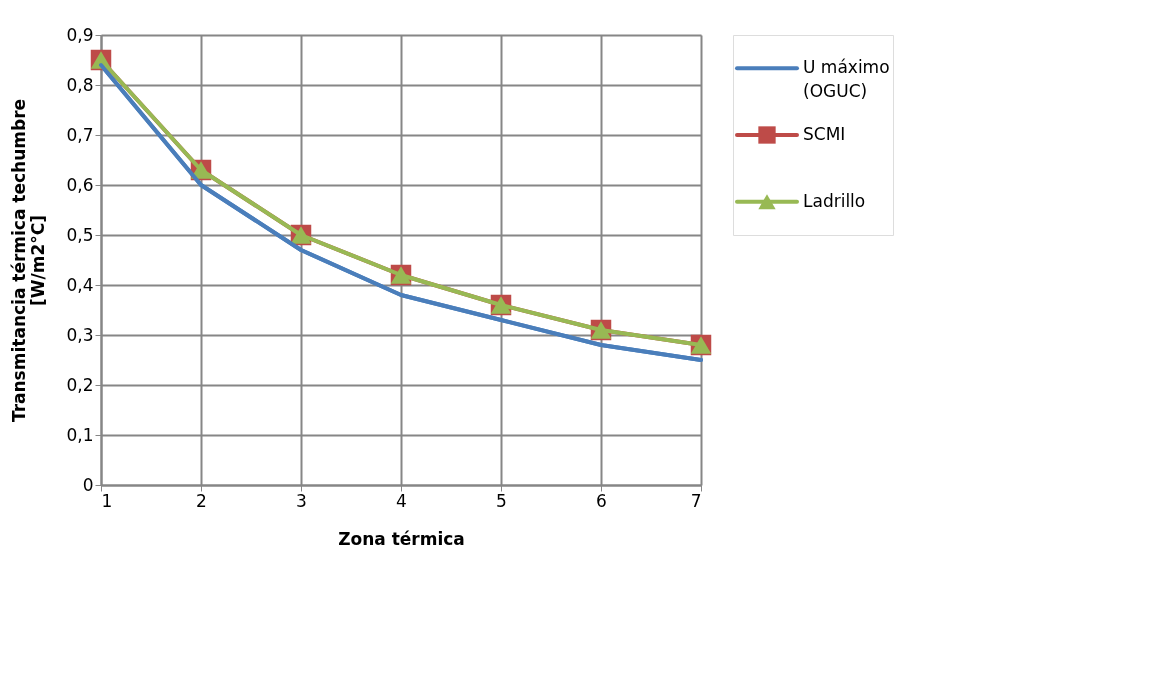 The width and height of the screenshot is (1152, 681). Describe the element at coordinates (80, 234) in the screenshot. I see `y-tick-label: 0,5` at that location.